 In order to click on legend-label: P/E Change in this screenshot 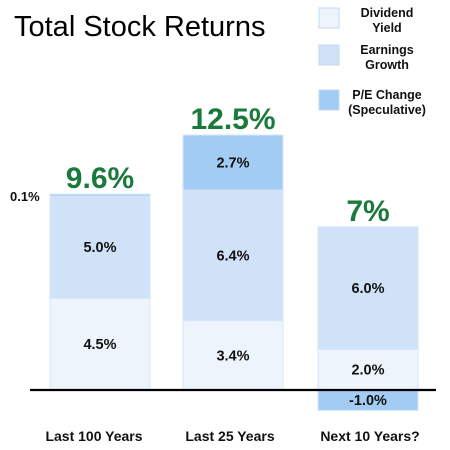, I will do `click(387, 95)`.